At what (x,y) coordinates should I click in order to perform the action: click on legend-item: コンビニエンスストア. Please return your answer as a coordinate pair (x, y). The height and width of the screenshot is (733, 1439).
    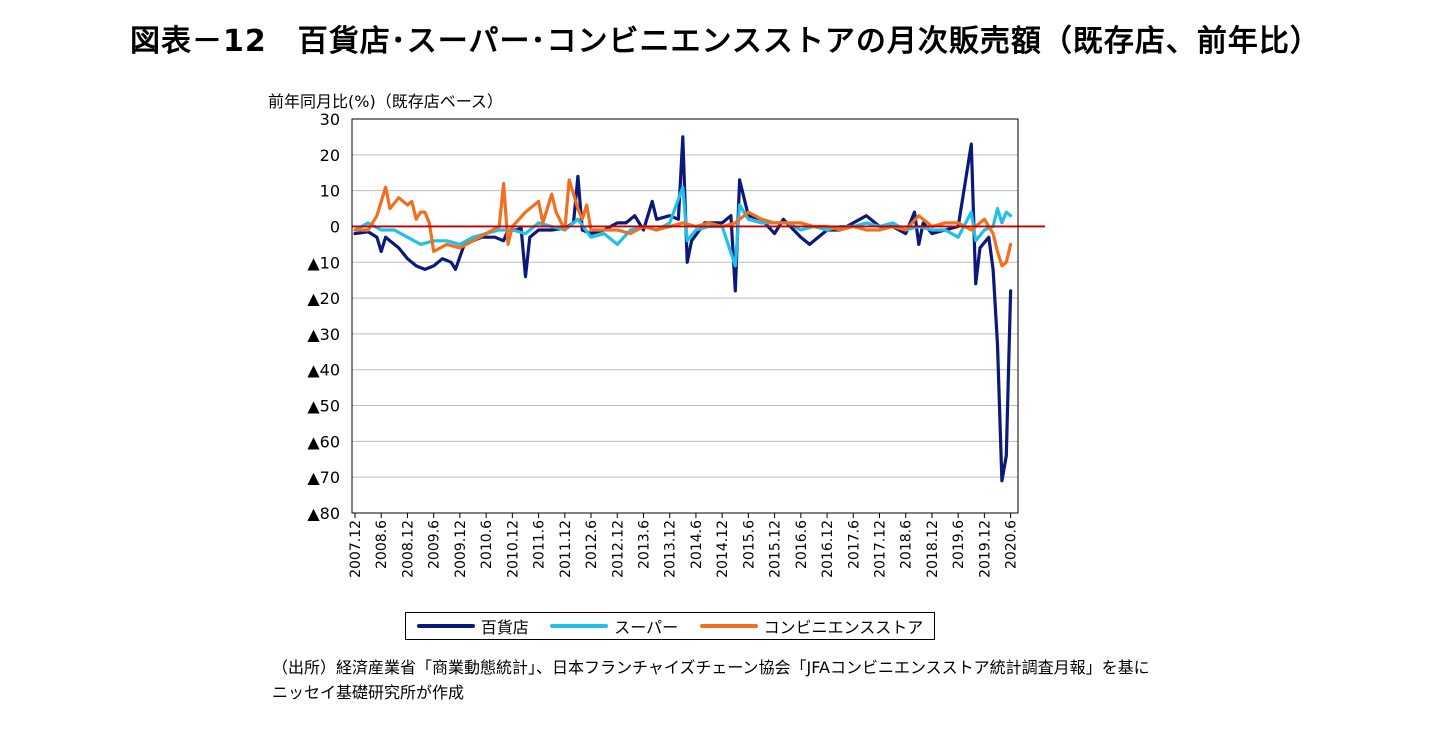
    Looking at the image, I should click on (811, 626).